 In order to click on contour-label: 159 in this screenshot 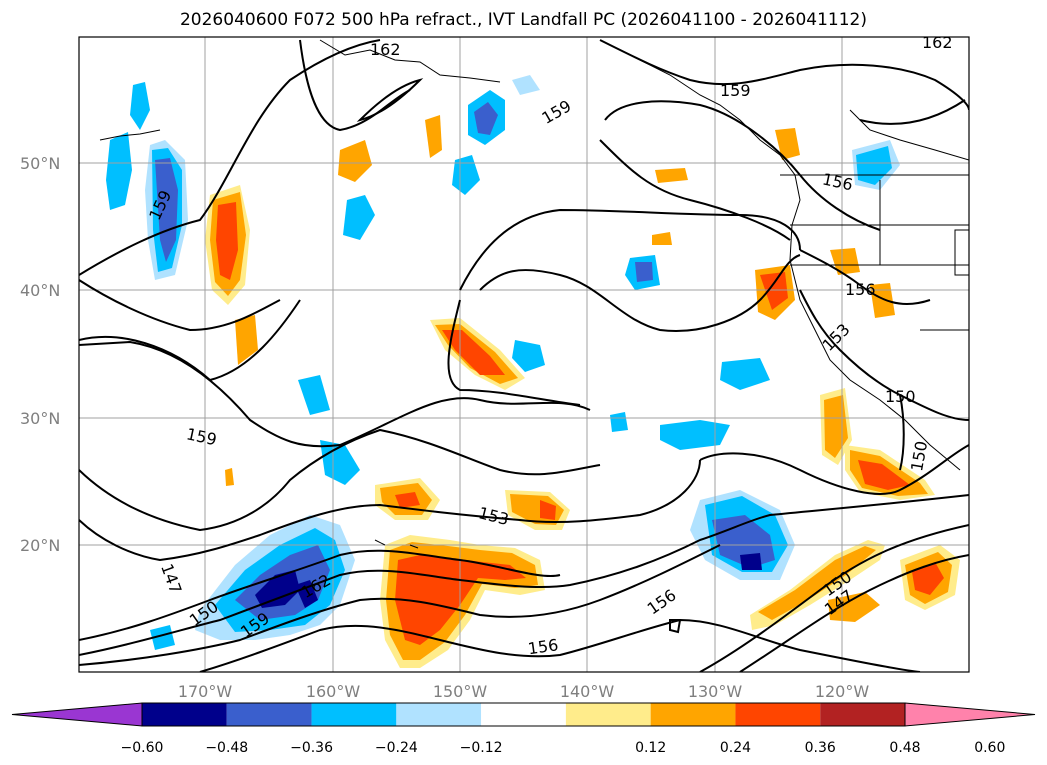, I will do `click(735, 90)`.